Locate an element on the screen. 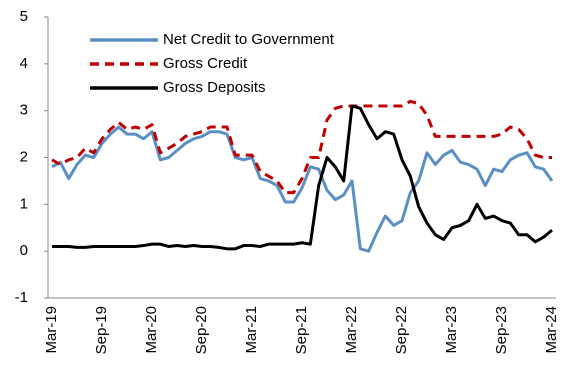 This screenshot has height=386, width=565. y-tick-label: 3 is located at coordinates (24, 110).